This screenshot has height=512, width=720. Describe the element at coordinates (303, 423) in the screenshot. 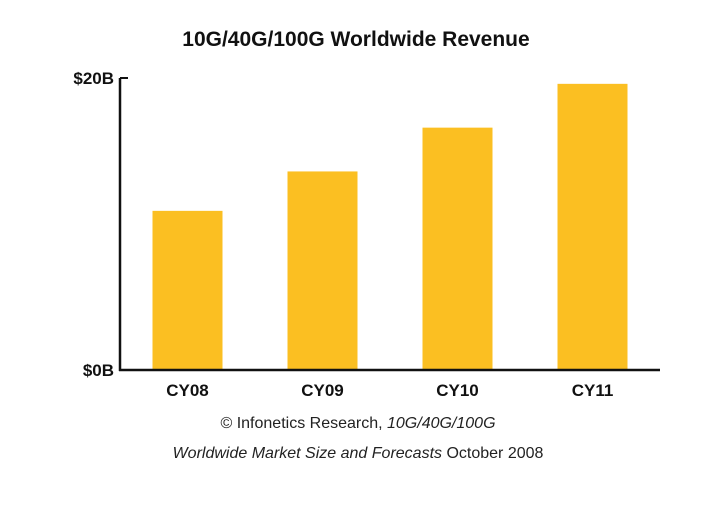

I see `source-publisher: © Infonetics Research,` at that location.